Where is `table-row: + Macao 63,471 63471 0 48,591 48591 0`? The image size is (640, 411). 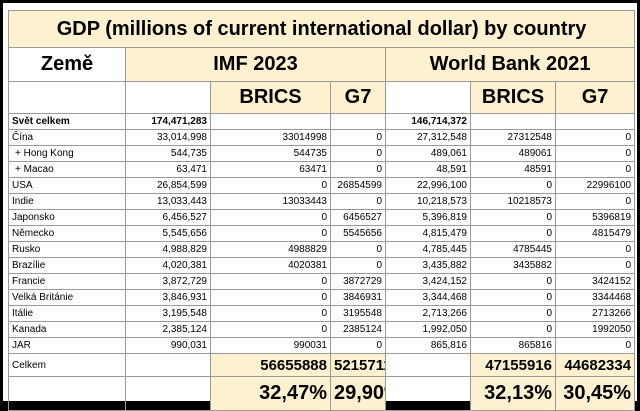 table-row: + Macao 63,471 63471 0 48,591 48591 0 is located at coordinates (322, 169).